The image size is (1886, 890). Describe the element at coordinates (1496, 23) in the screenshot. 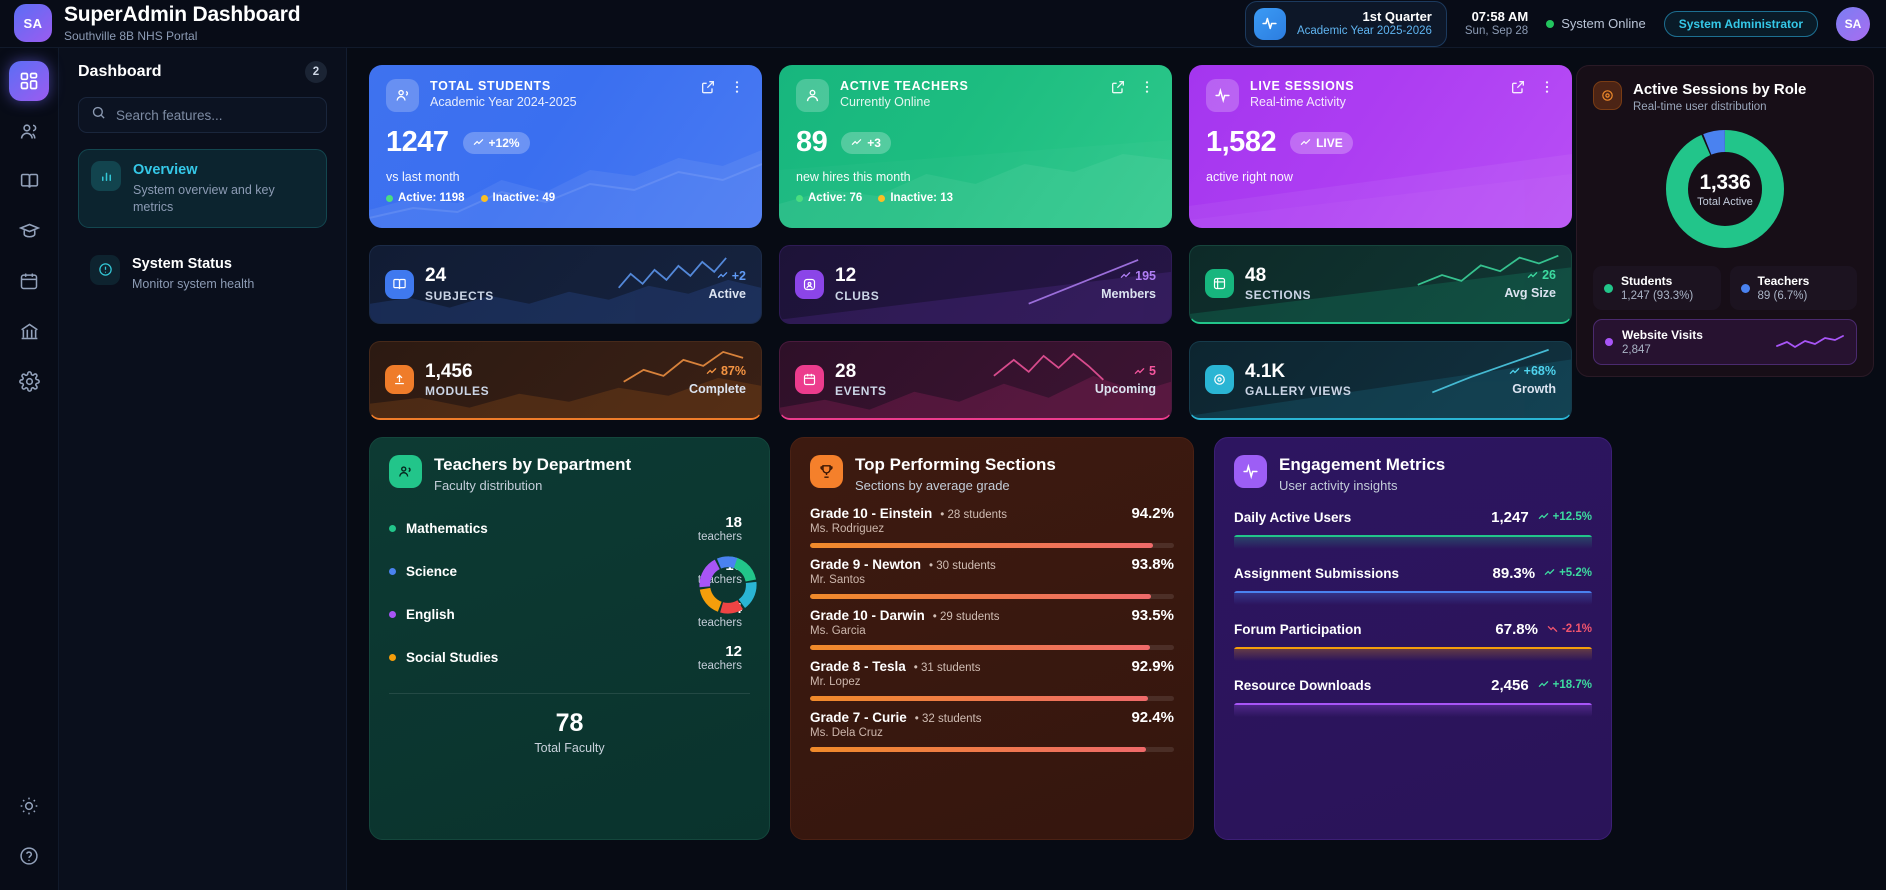

I see `clock: 07:58 AM Sun, Sep 28` at that location.